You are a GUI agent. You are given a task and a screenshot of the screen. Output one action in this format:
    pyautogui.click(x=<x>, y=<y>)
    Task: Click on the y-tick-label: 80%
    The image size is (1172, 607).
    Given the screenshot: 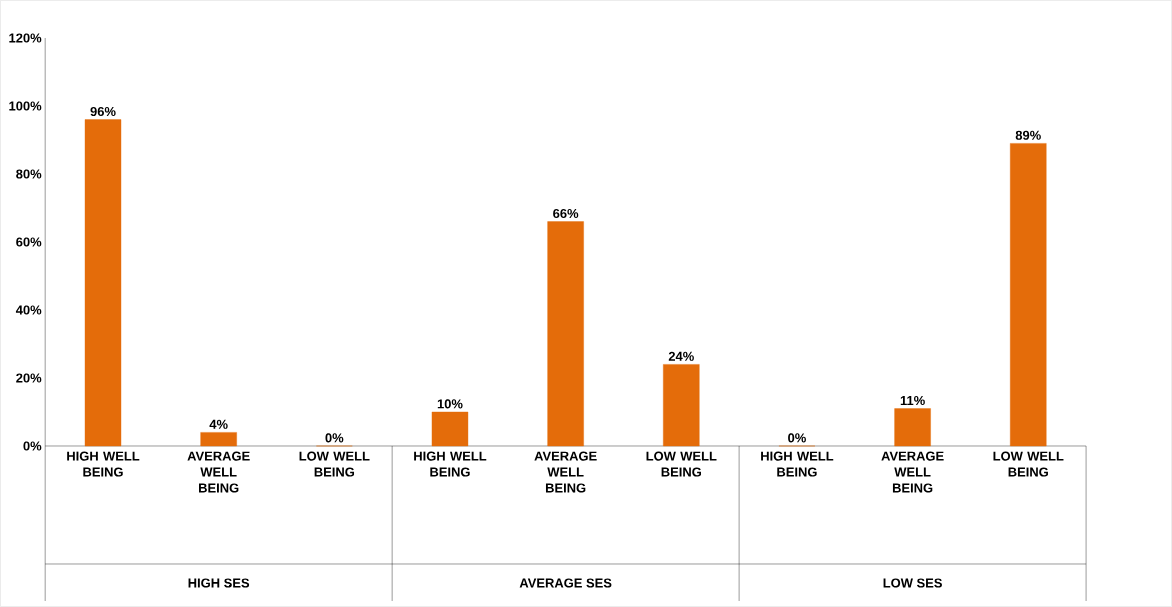 What is the action you would take?
    pyautogui.click(x=29, y=174)
    